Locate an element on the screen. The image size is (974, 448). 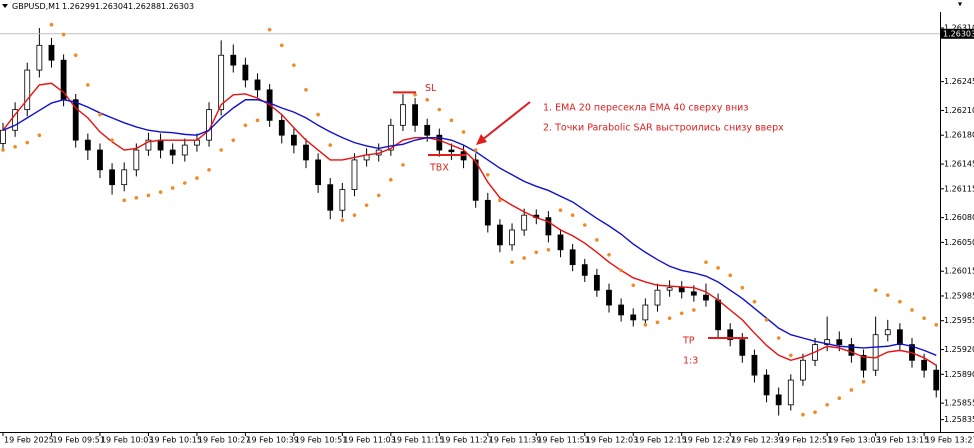
symbol: GBPUSD,M1 is located at coordinates (36, 6).